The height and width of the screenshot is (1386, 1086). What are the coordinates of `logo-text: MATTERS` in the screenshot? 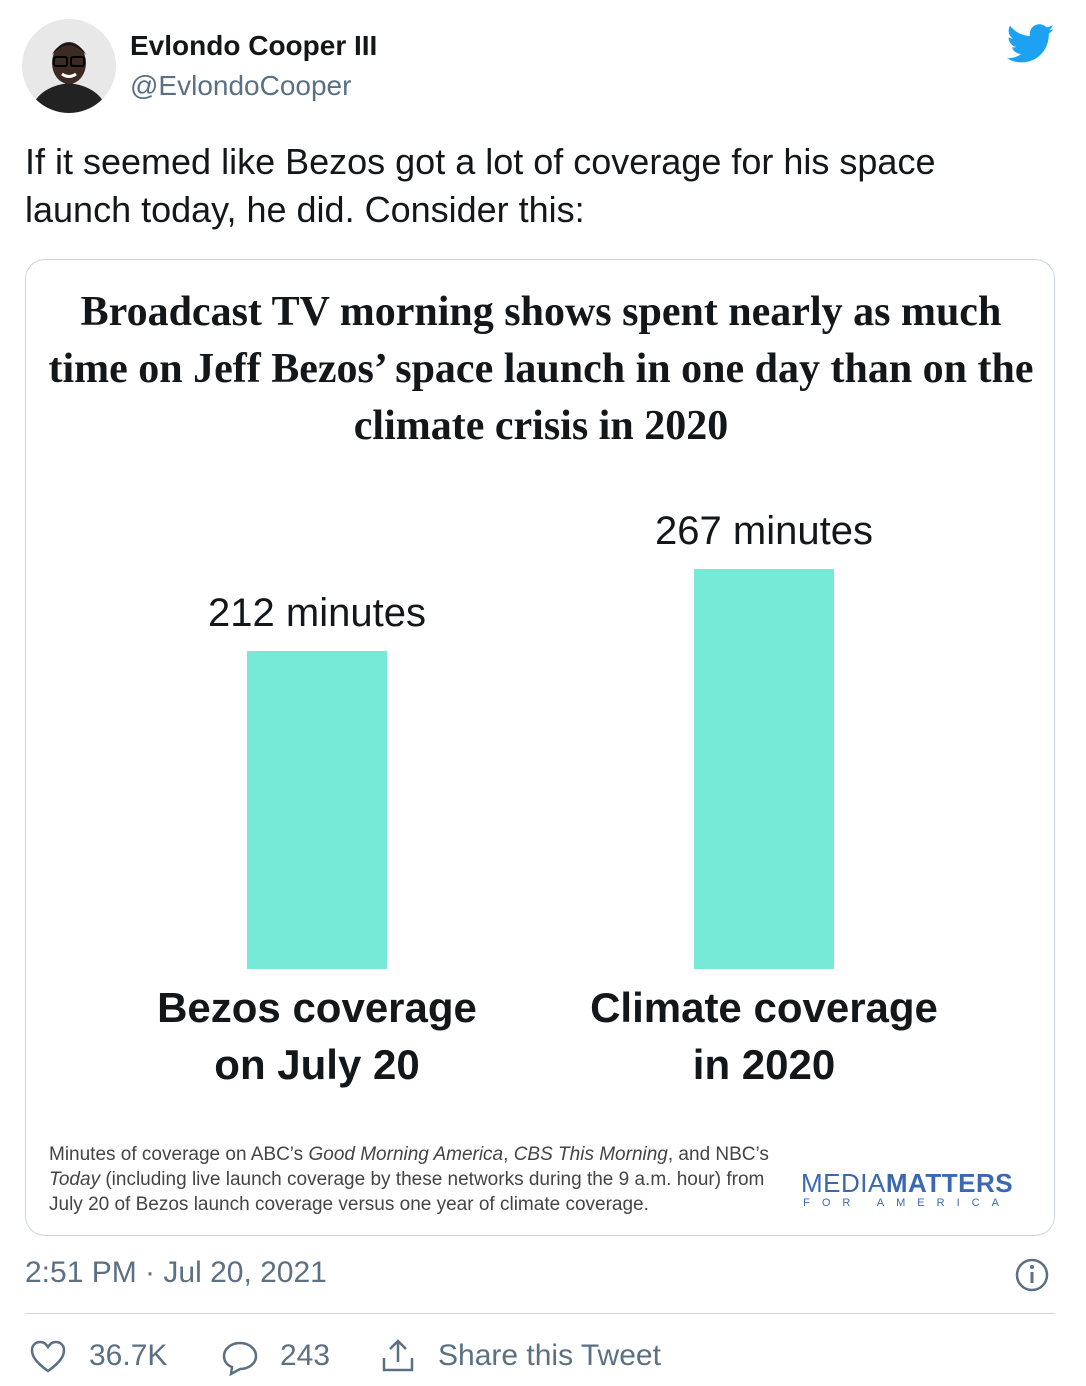 It's located at (949, 1183).